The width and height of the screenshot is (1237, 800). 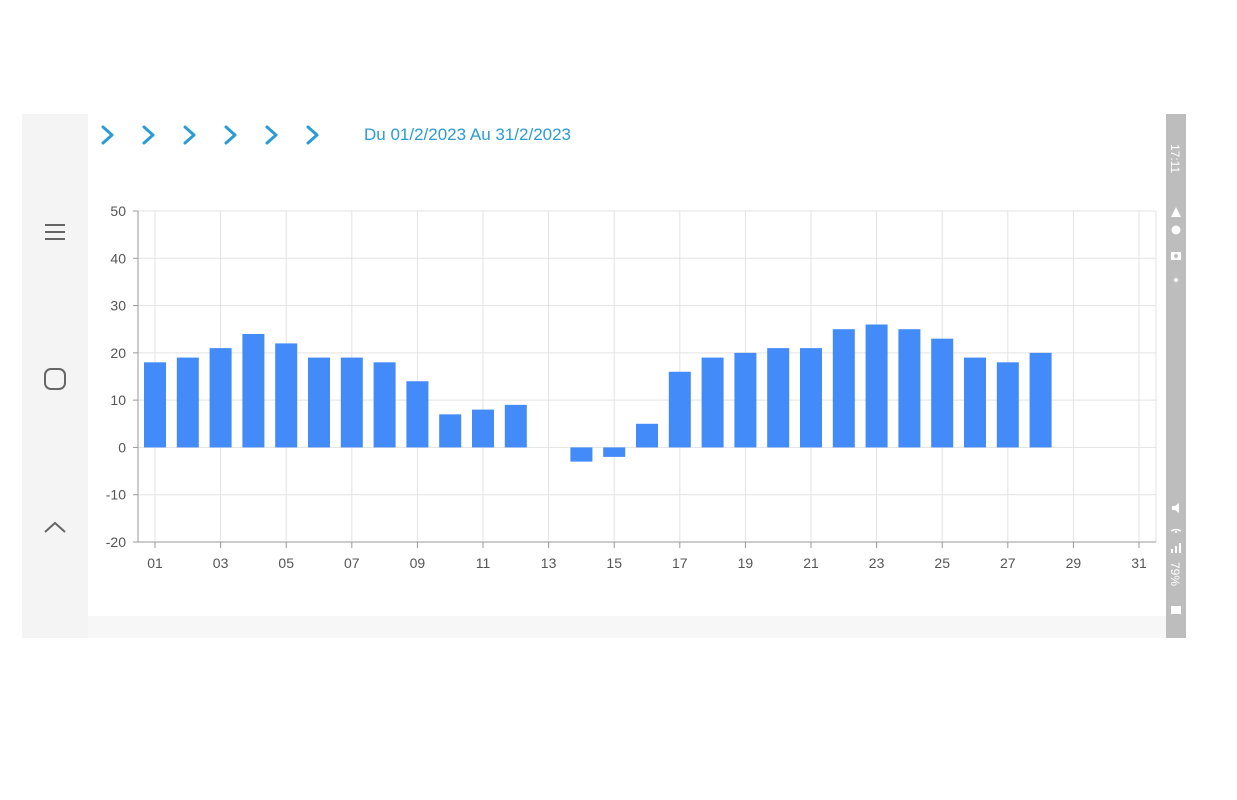 I want to click on notification-icon, so click(x=1176, y=210).